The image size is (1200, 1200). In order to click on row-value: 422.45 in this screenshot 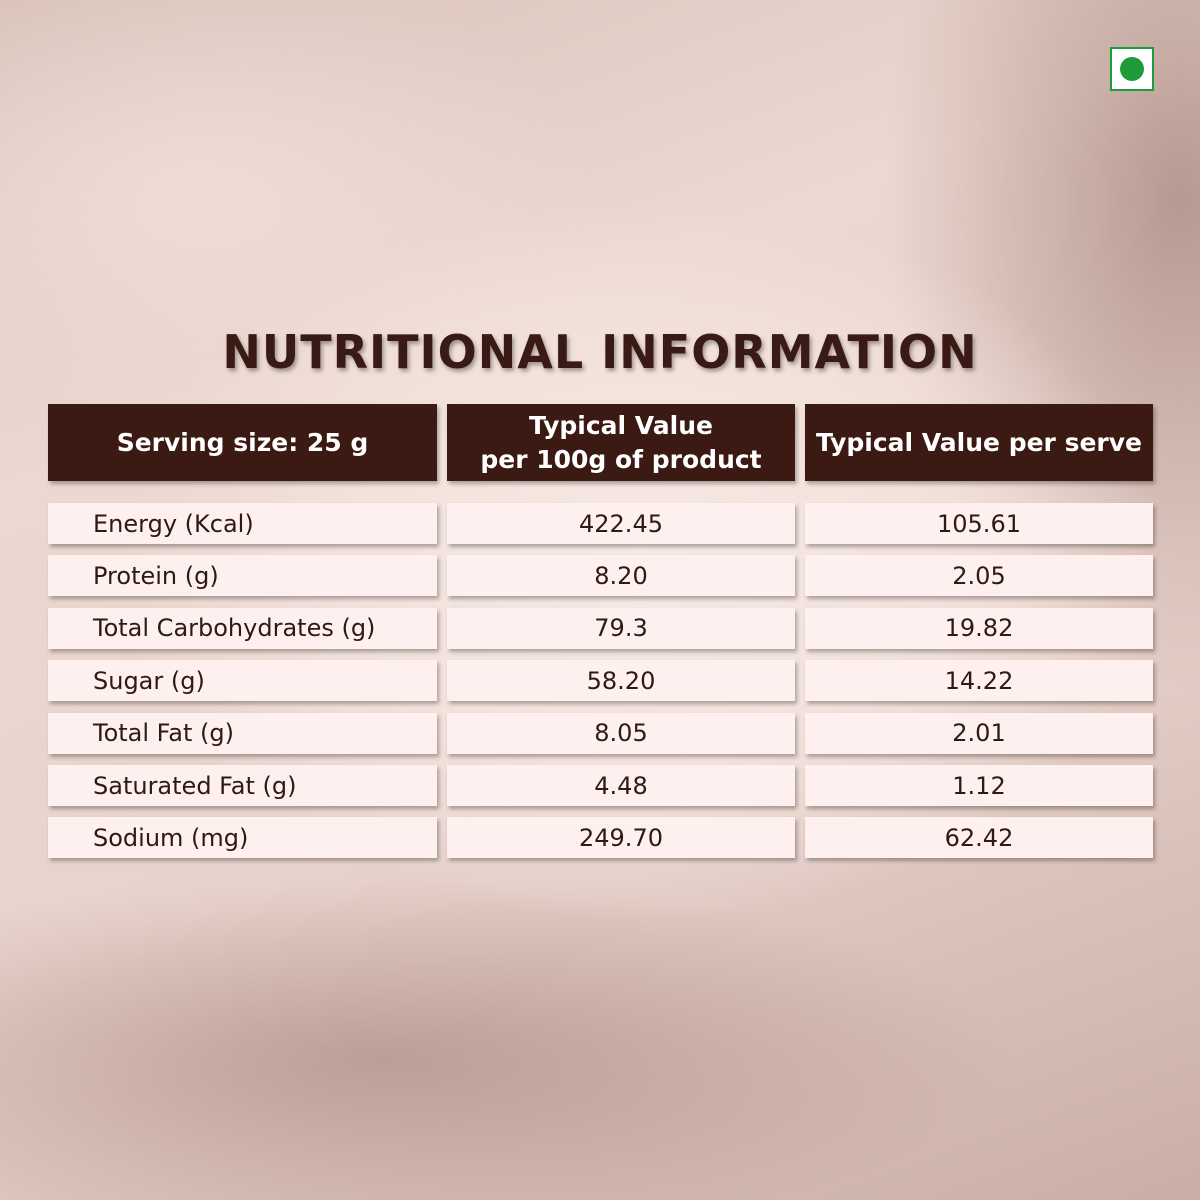, I will do `click(621, 523)`.